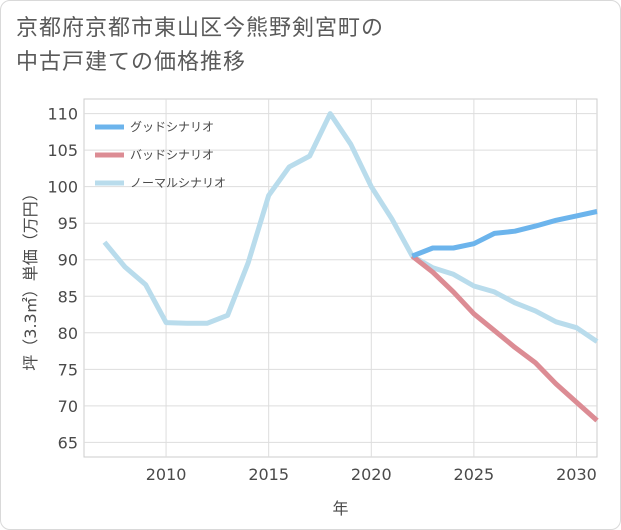 The image size is (621, 530). What do you see at coordinates (474, 474) in the screenshot?
I see `x-tick-label: 2025` at bounding box center [474, 474].